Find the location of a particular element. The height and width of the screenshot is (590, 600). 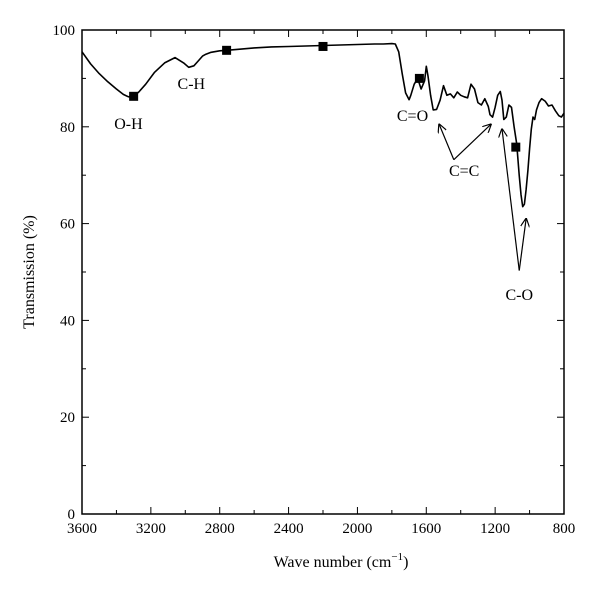

y-tick-label: 0 is located at coordinates (72, 515).